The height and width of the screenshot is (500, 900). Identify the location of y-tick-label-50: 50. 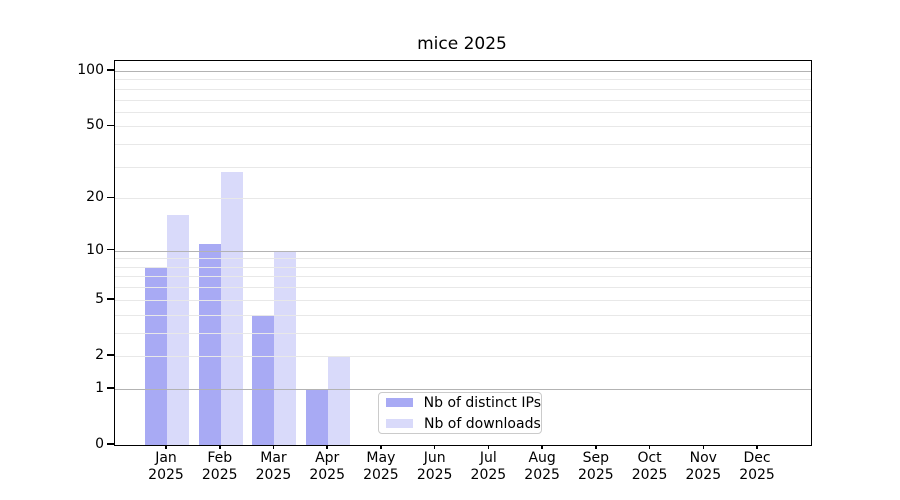
(95, 125).